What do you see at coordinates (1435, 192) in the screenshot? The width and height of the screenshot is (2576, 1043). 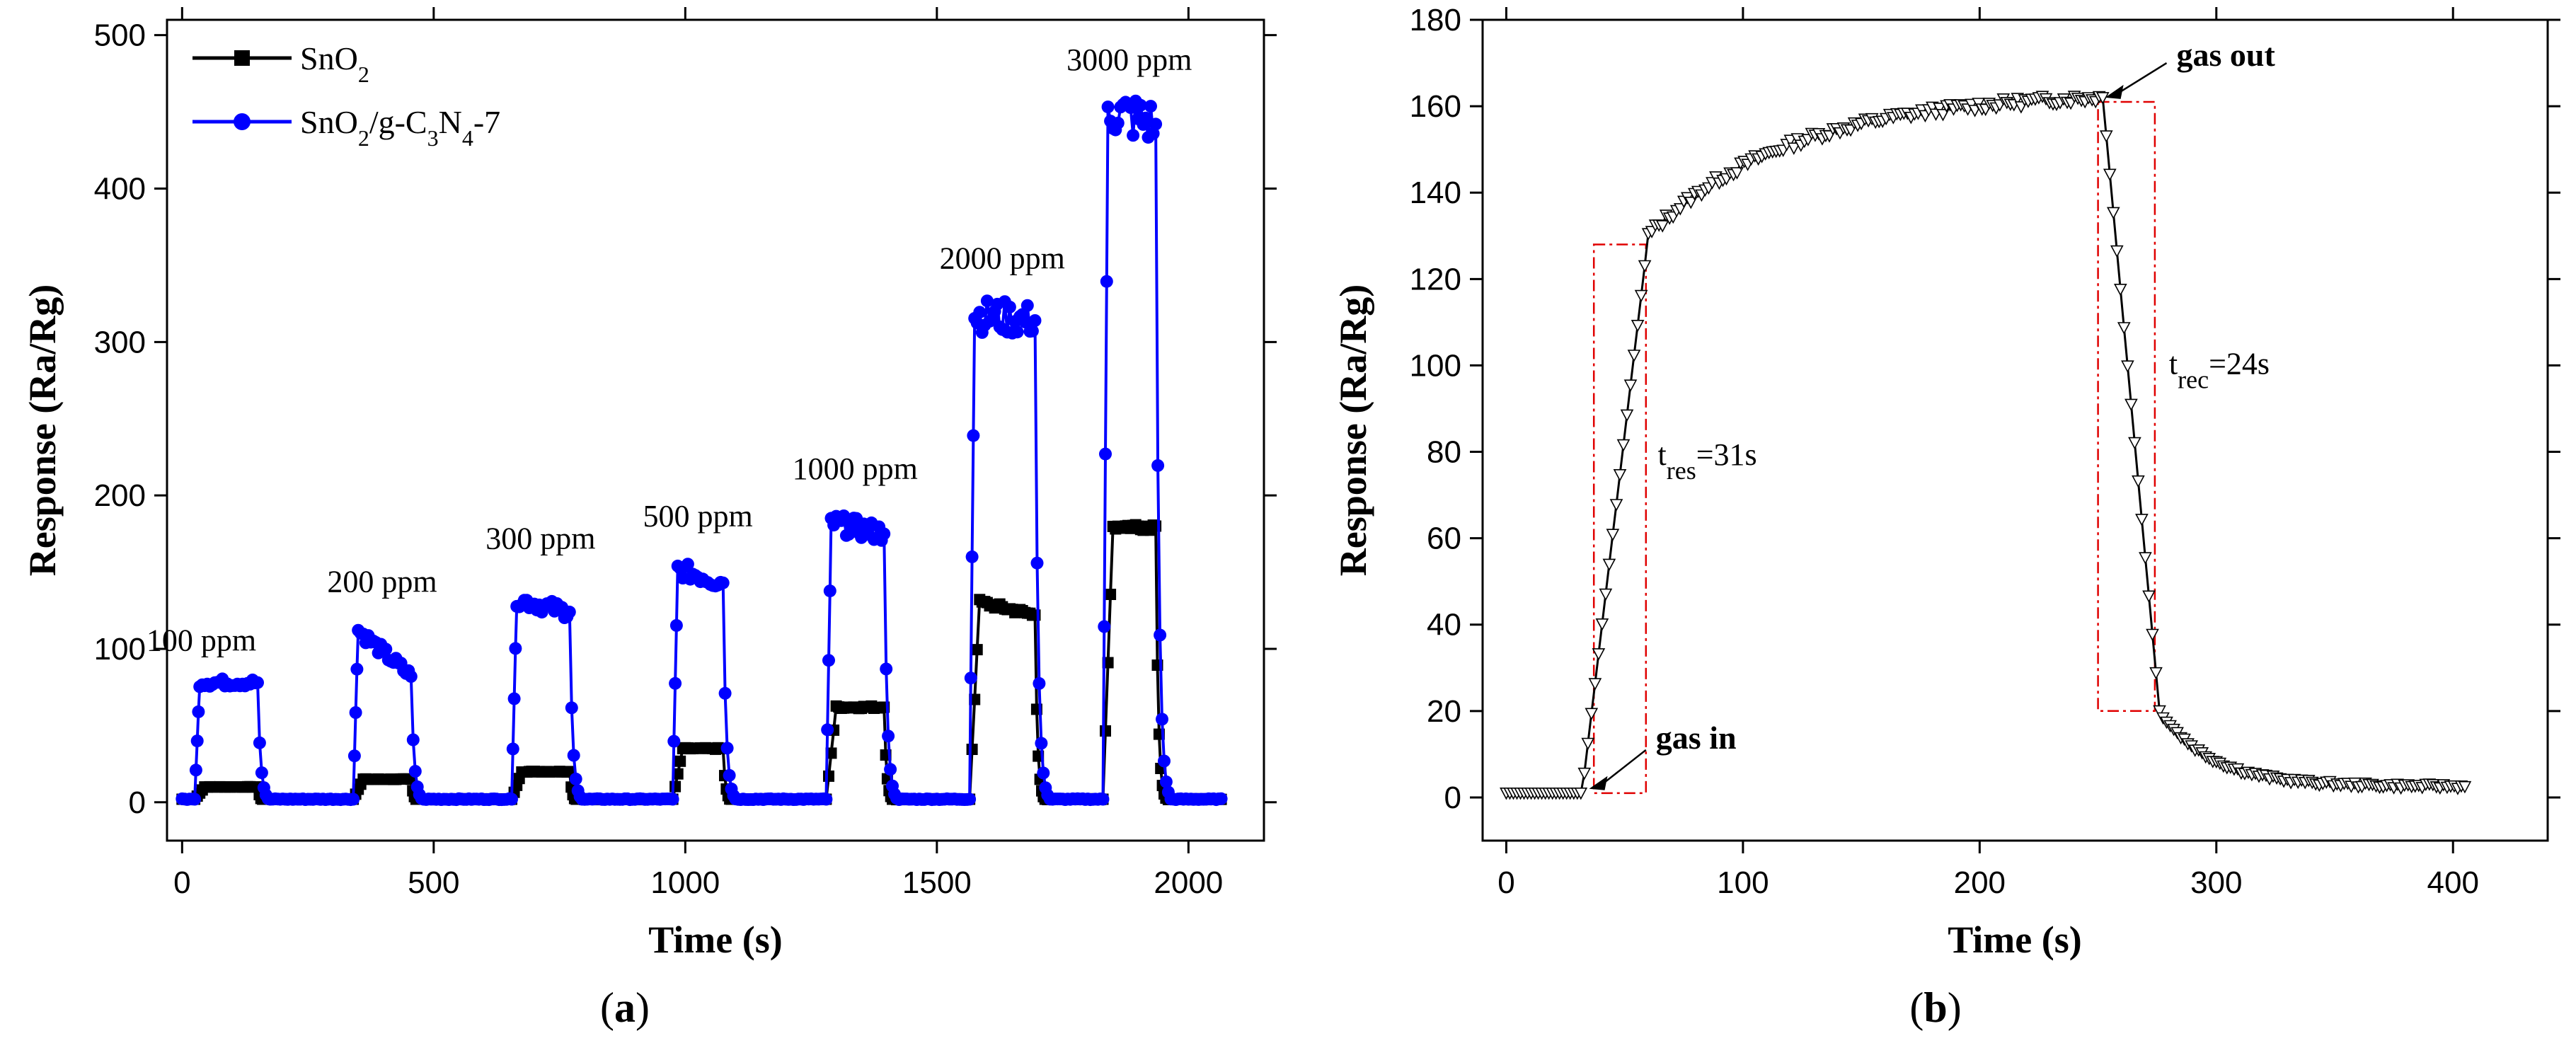 I see `panel-b-y-tick-label: 140` at bounding box center [1435, 192].